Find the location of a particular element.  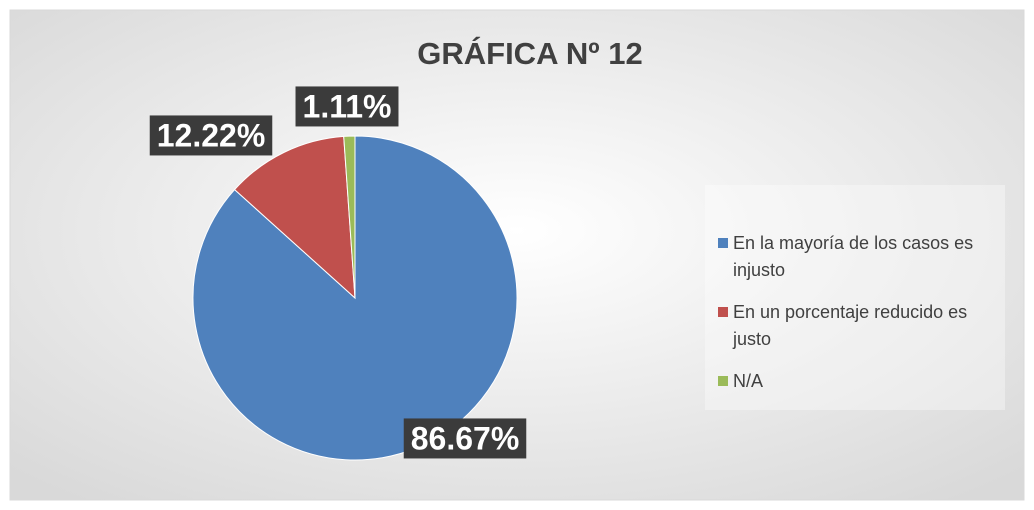

legend-label: N/A is located at coordinates (748, 381).